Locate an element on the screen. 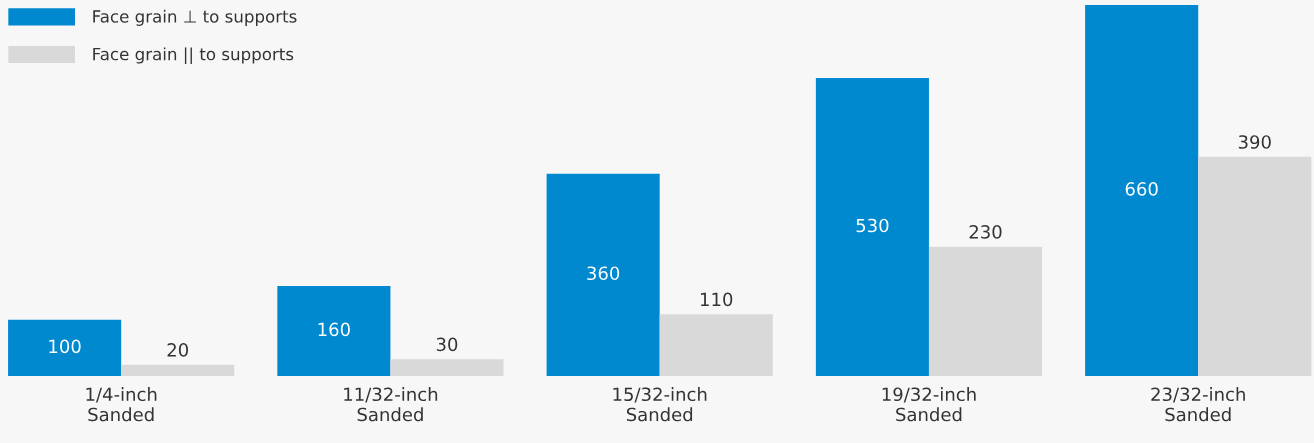  data-label: 160 is located at coordinates (334, 329).